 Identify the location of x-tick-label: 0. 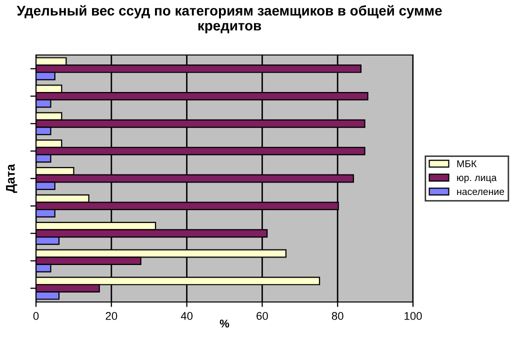
(36, 316).